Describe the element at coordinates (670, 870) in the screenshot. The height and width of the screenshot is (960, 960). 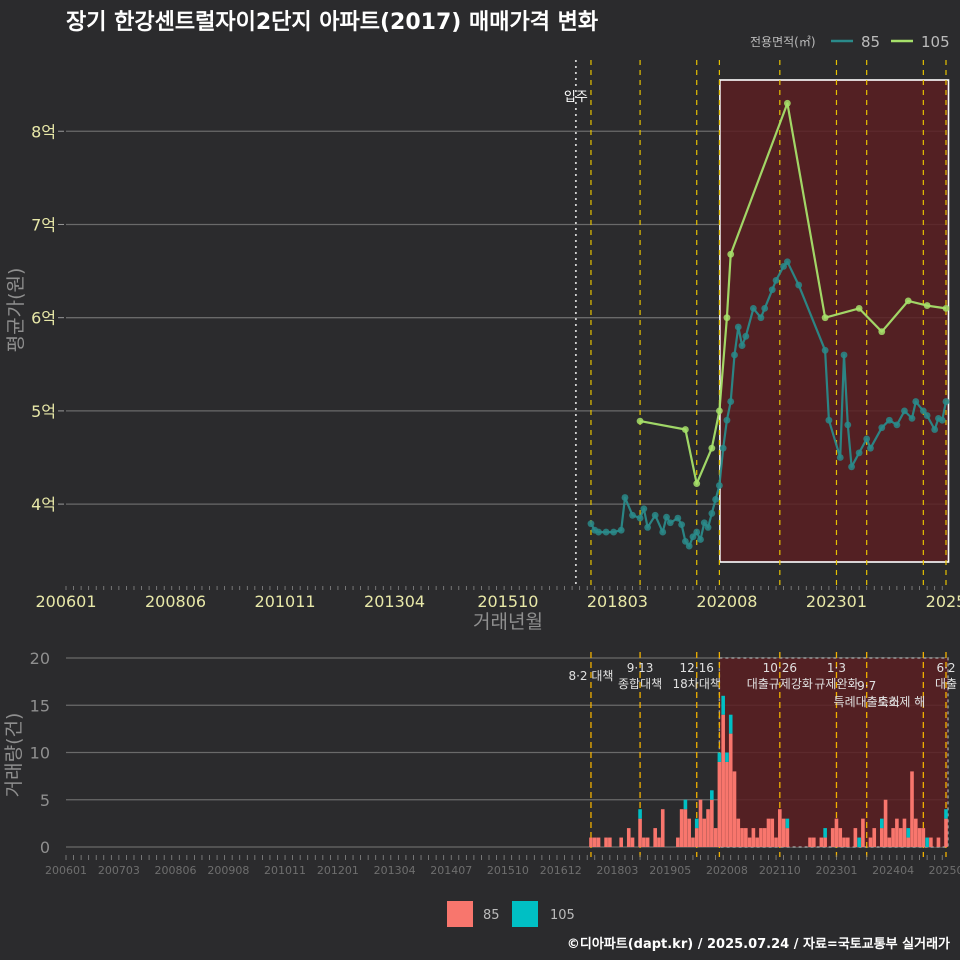
I see `volume-x-tick-label: 201905` at that location.